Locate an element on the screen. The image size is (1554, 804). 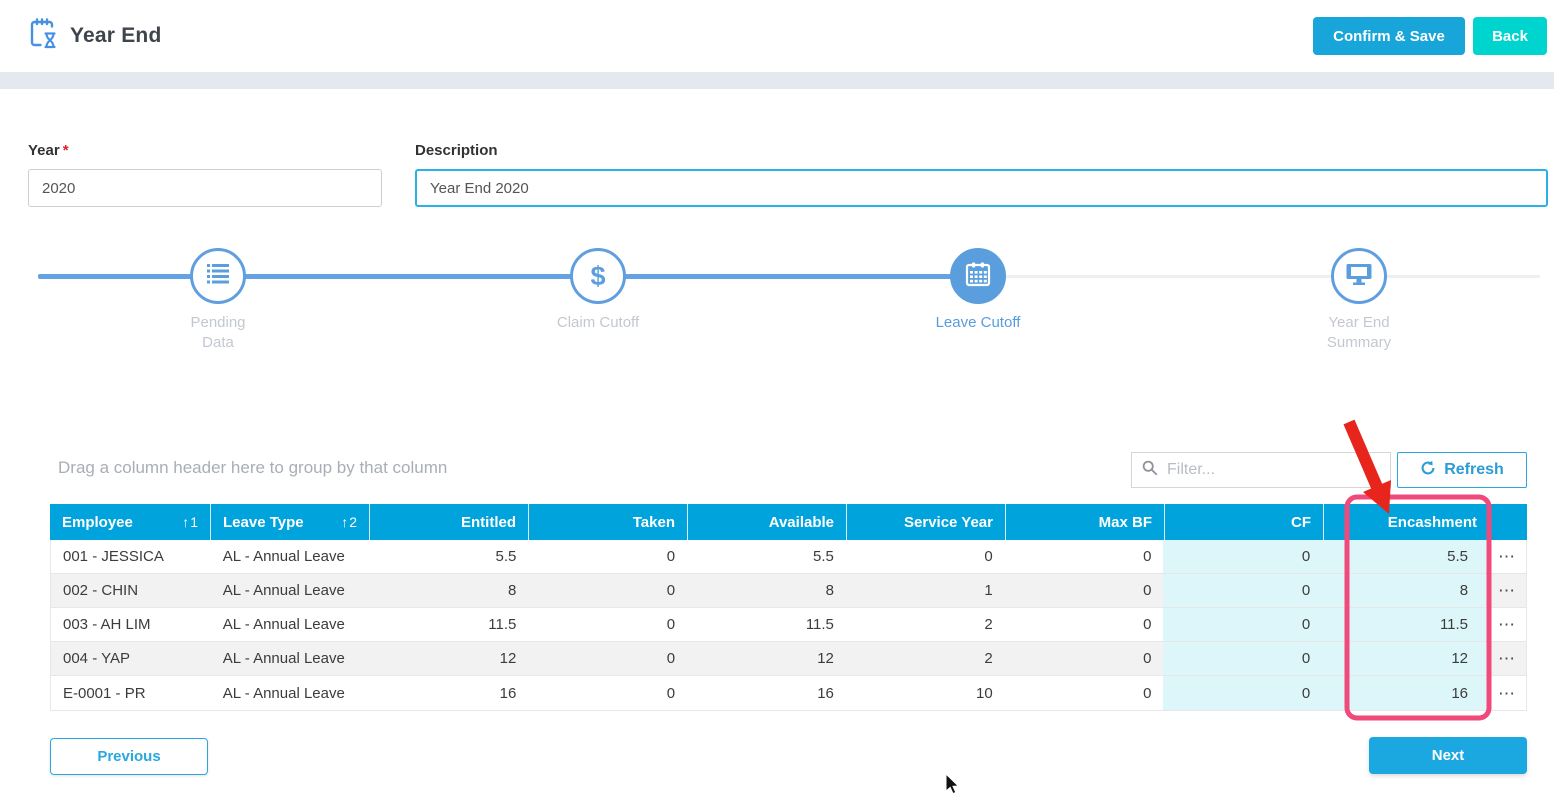
description-input is located at coordinates (981, 188).